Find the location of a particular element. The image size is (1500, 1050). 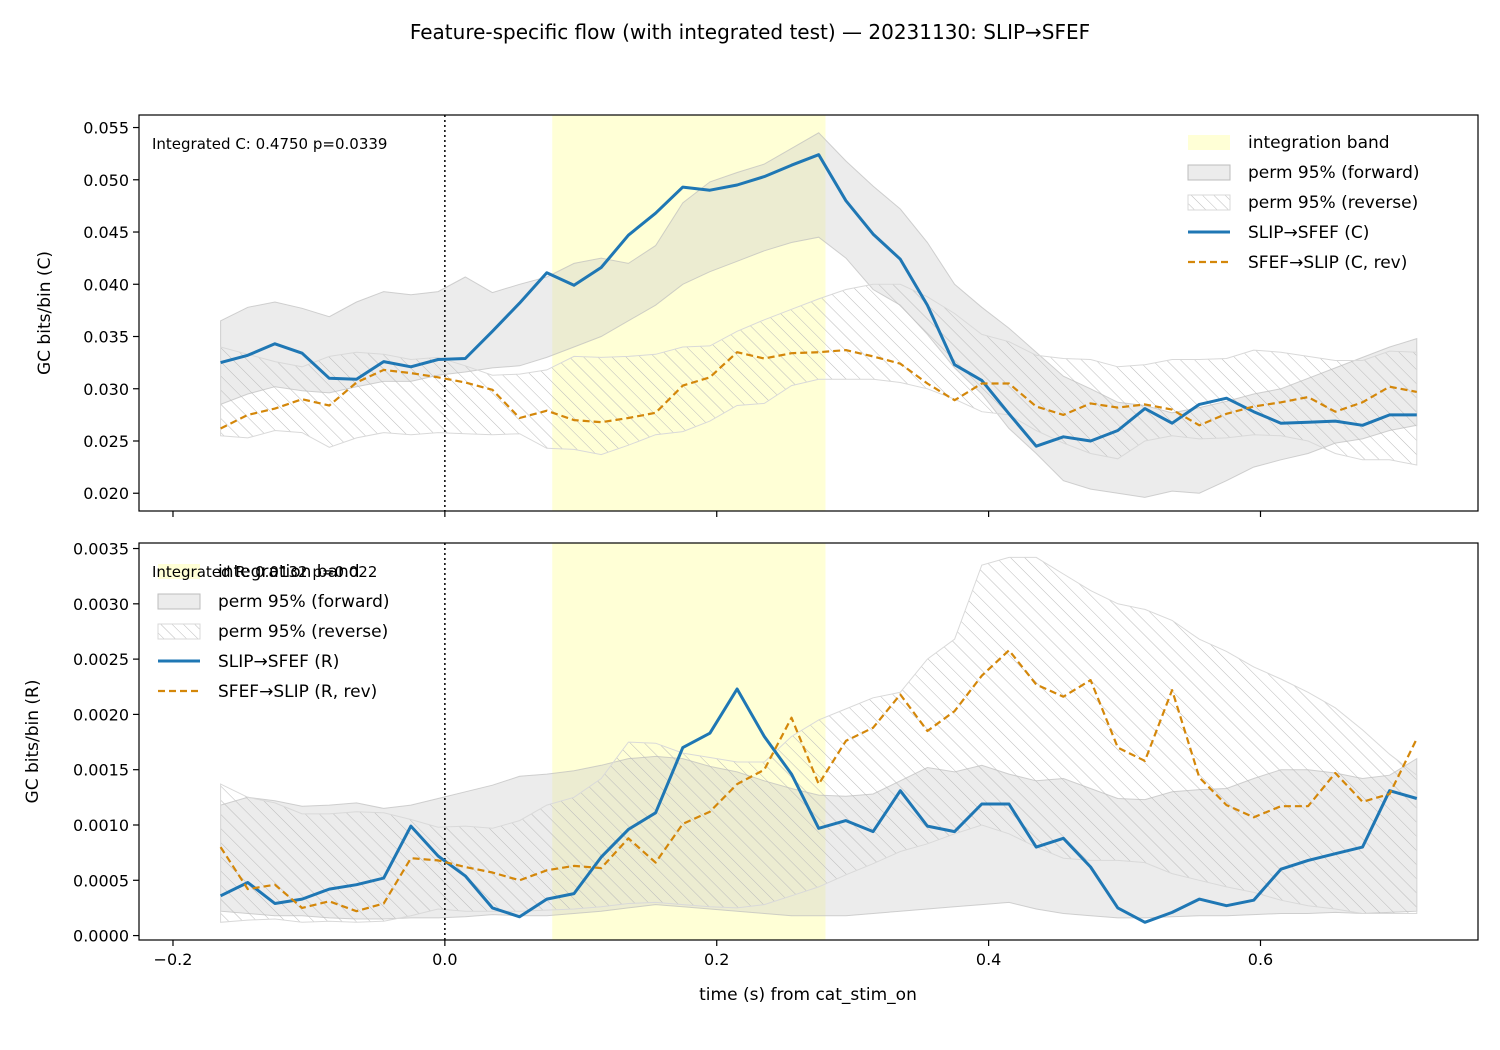

x-tick-label: 0.4 is located at coordinates (988, 959).